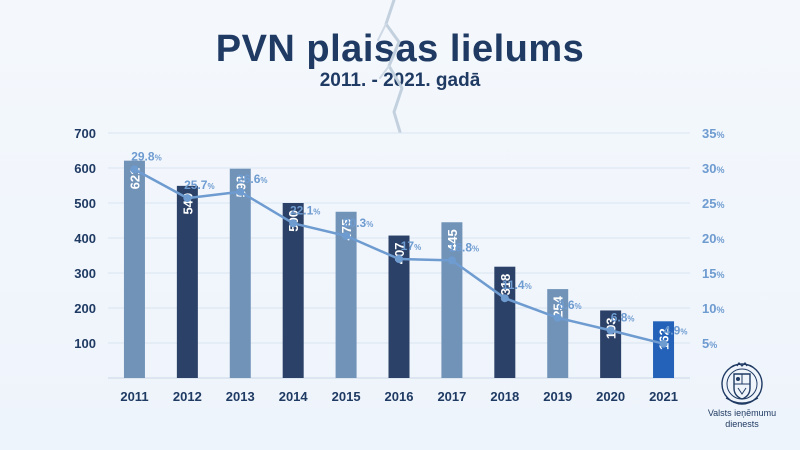 This screenshot has width=800, height=450. I want to click on x-tick-label: 2014, so click(294, 396).